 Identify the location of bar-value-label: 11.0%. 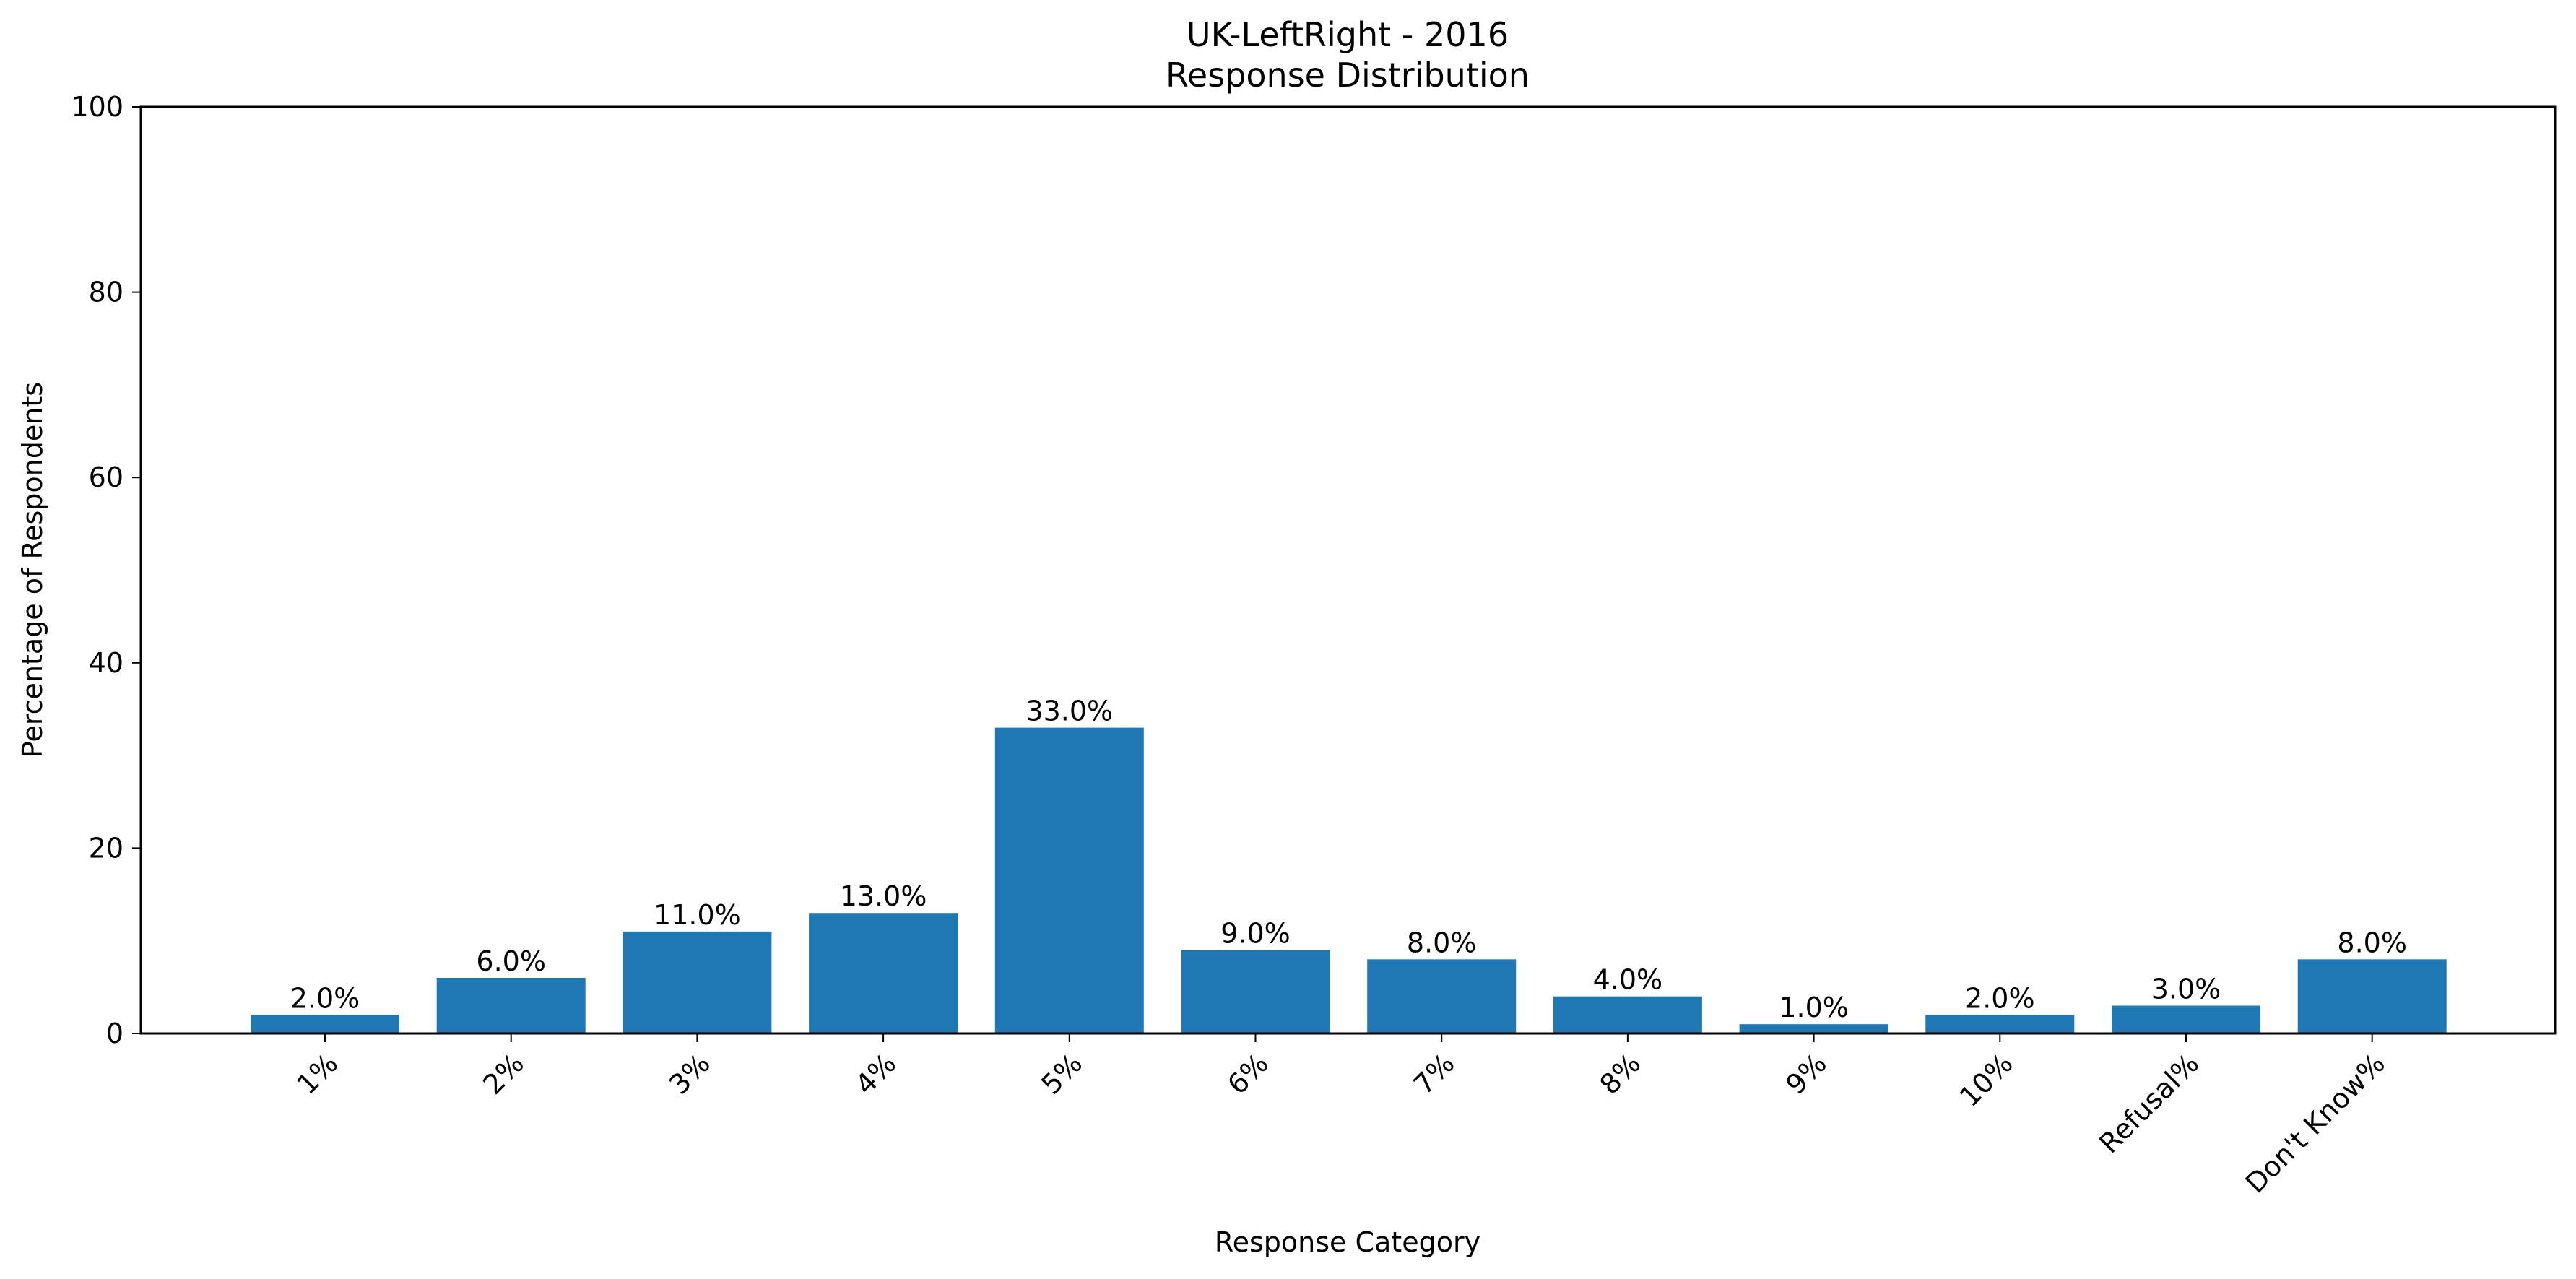
(697, 915).